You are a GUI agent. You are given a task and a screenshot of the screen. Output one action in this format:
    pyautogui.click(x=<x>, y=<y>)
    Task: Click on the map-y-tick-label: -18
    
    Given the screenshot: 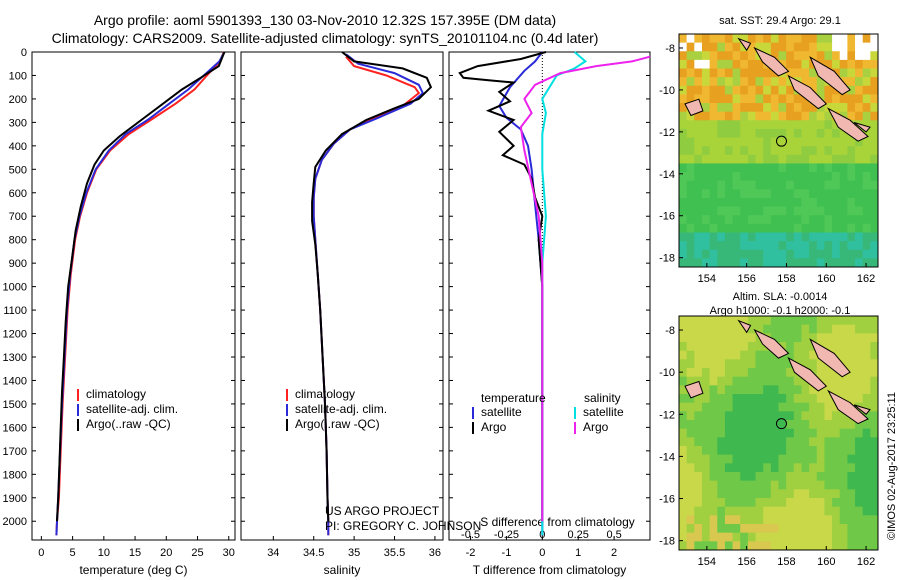 What is the action you would take?
    pyautogui.click(x=667, y=259)
    